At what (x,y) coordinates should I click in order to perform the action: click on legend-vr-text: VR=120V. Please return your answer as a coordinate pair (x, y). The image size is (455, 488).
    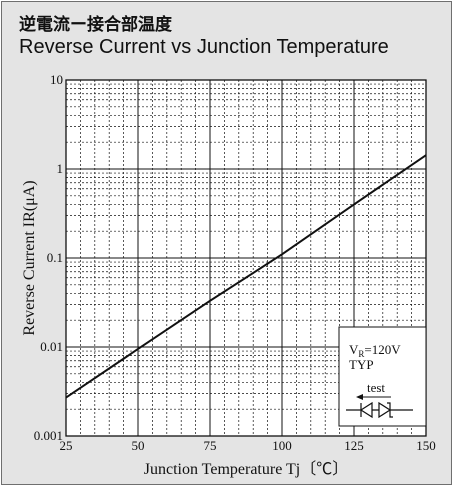
    Looking at the image, I should click on (375, 350).